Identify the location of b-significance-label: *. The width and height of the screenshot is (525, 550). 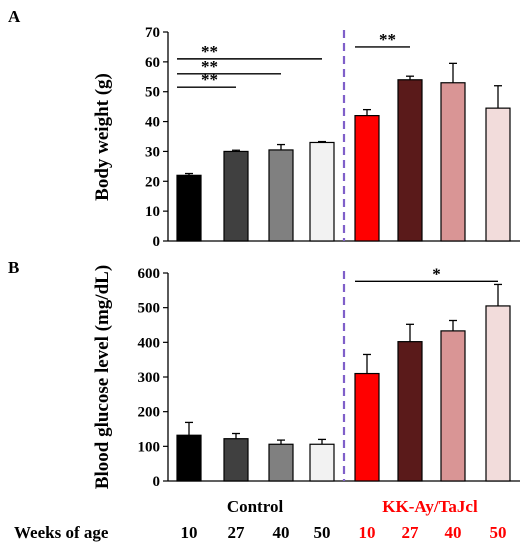
(436, 273).